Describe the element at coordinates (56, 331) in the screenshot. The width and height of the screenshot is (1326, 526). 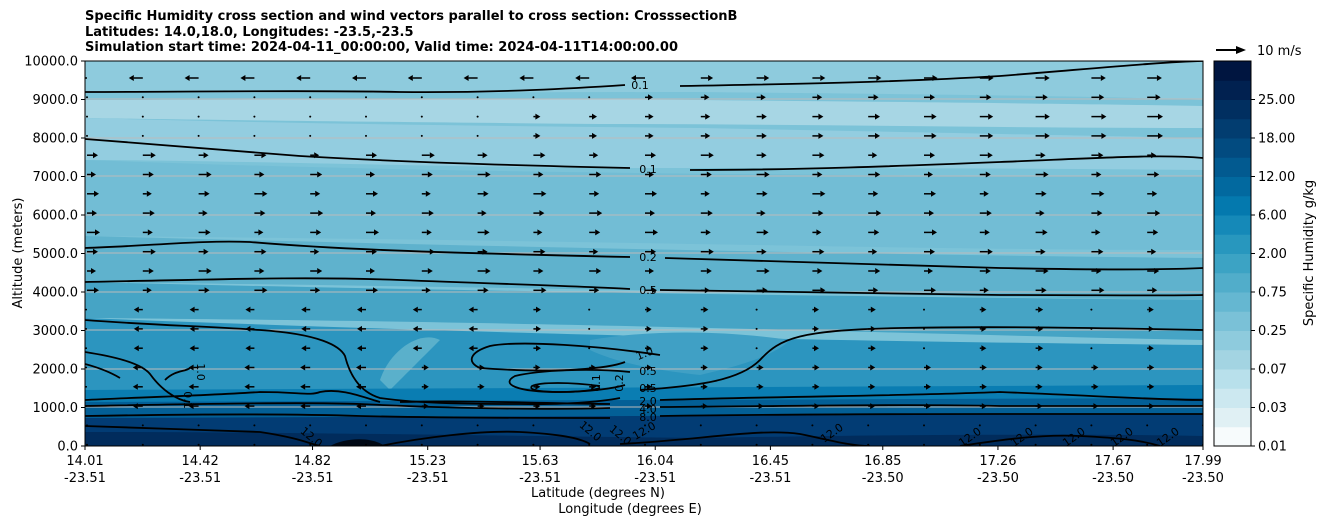
I see `y-tick-label: 3000.0` at that location.